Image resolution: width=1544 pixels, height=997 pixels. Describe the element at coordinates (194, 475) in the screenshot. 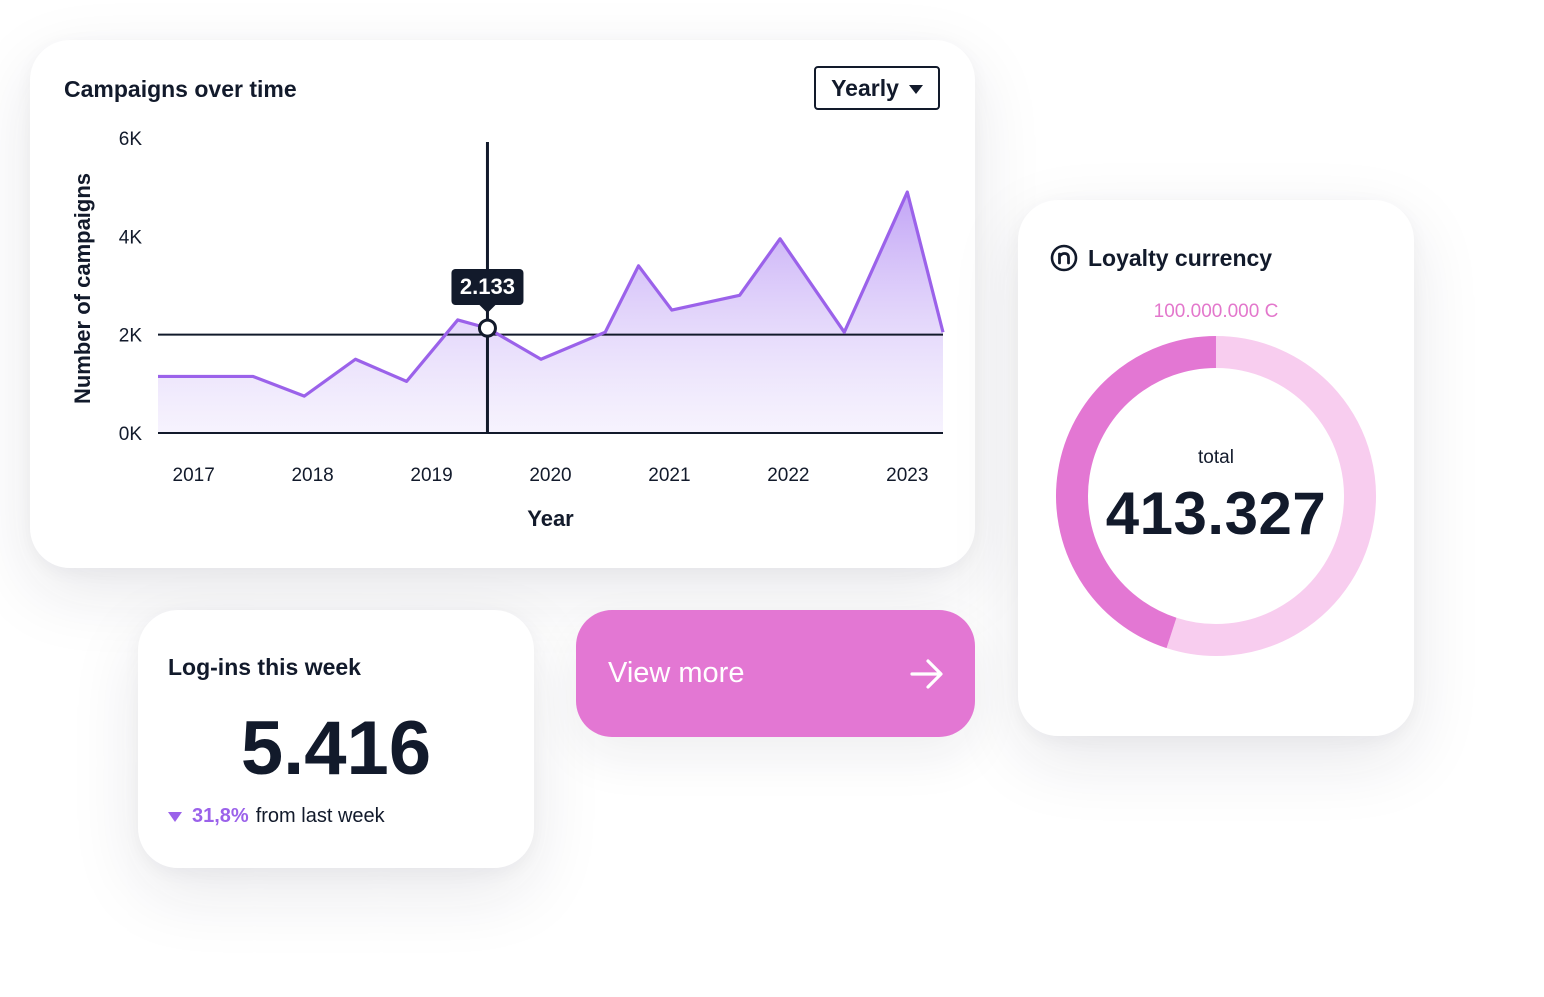

I see `x-tick-label: 2017` at that location.